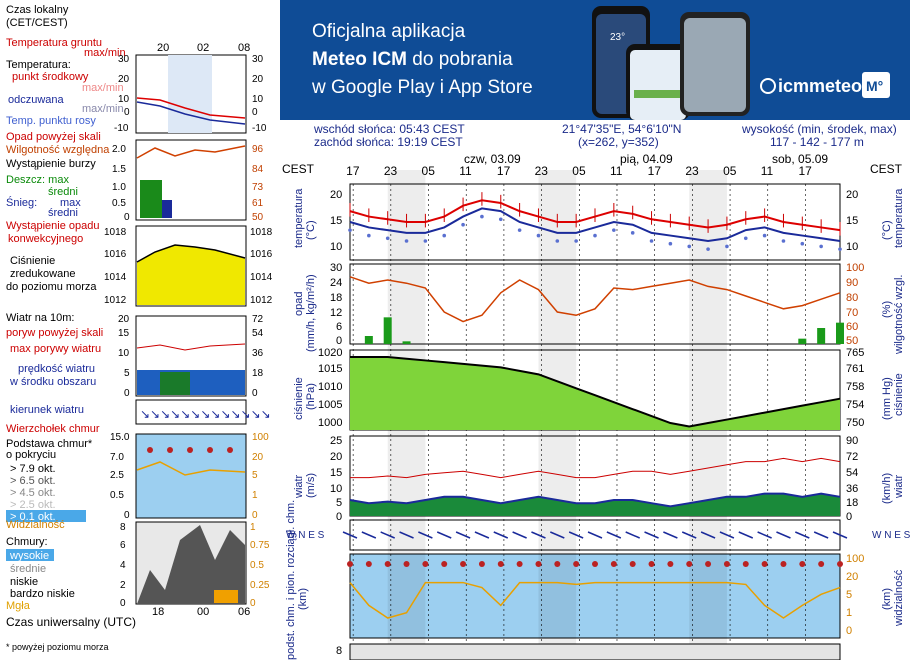  What do you see at coordinates (42, 594) in the screenshot?
I see `legend-very-low: bardzo niskie` at bounding box center [42, 594].